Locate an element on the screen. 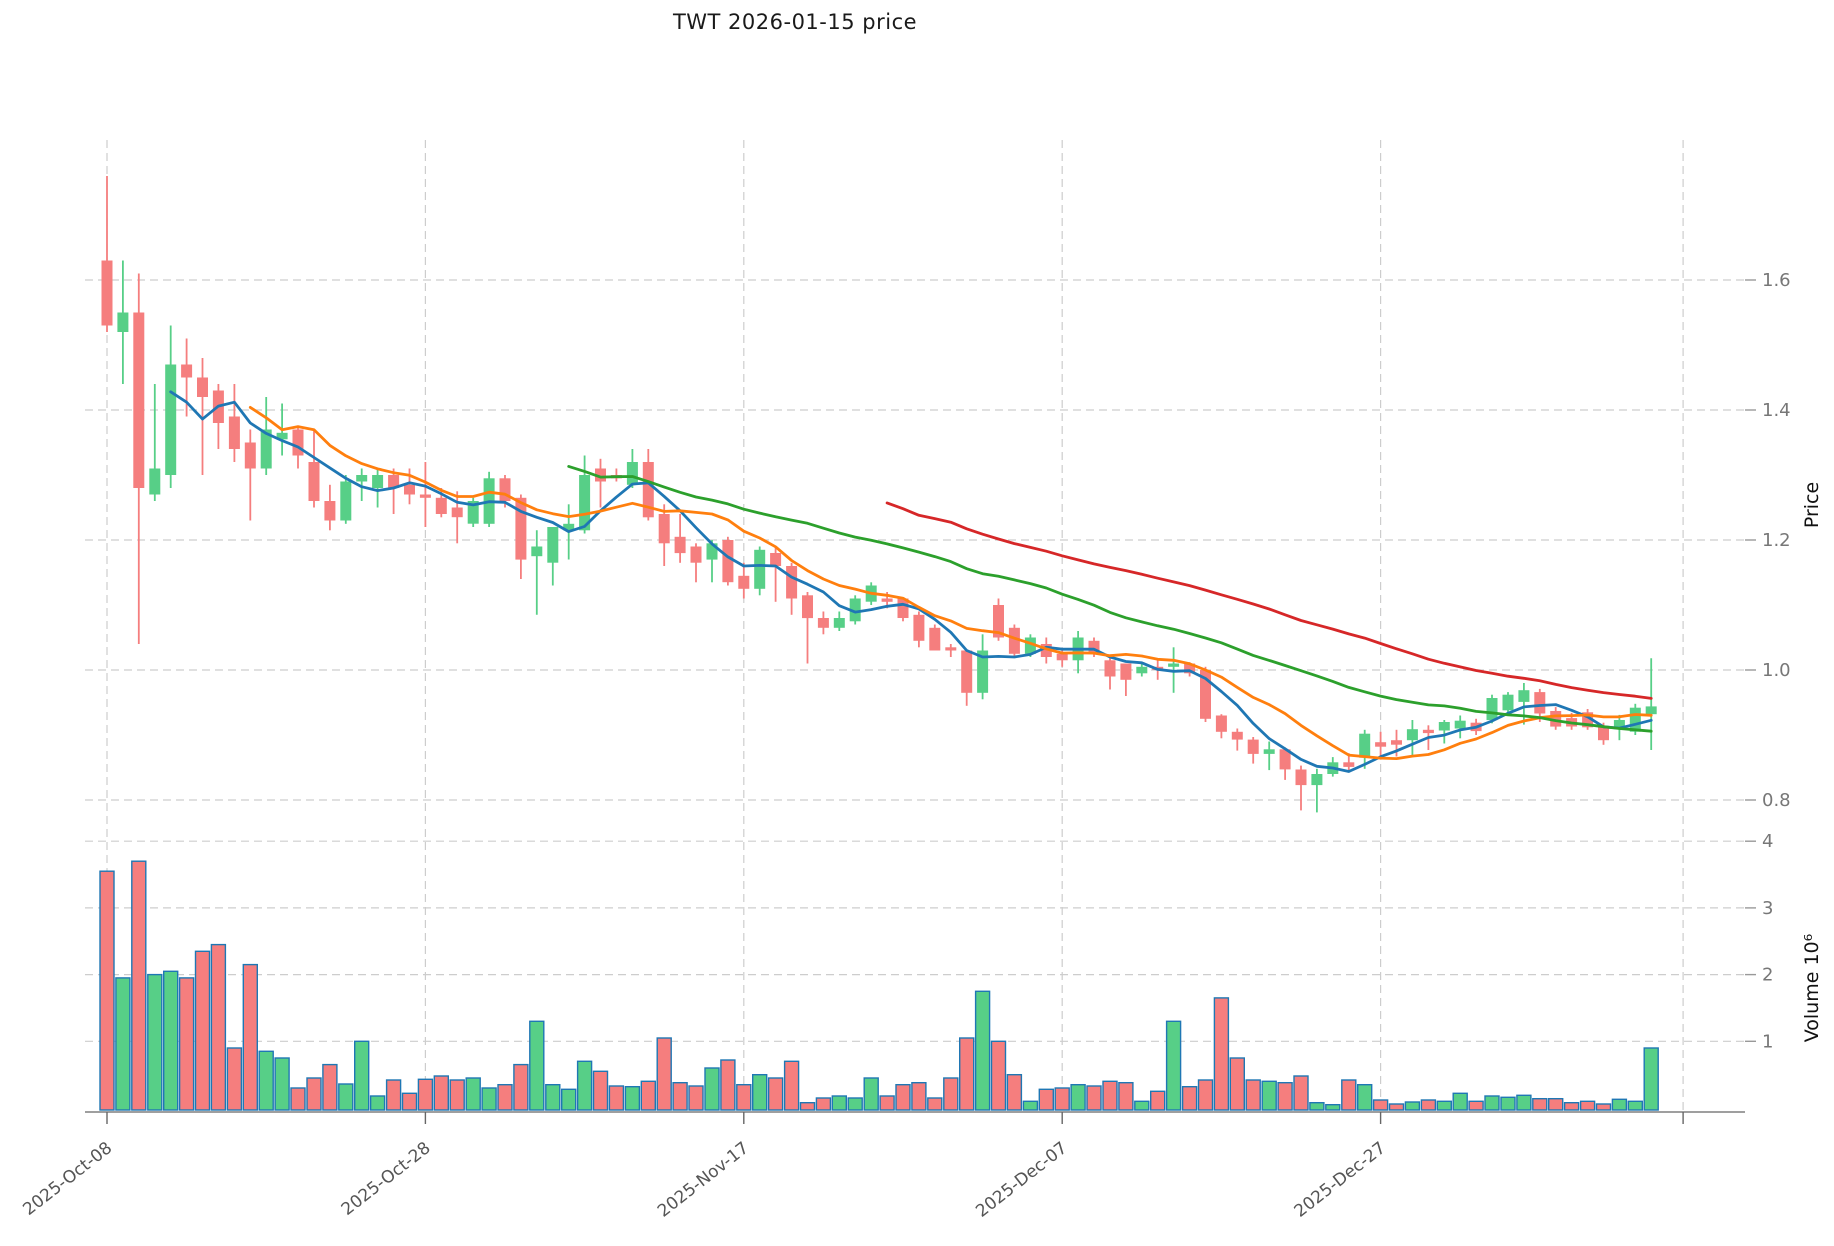 This screenshot has width=1834, height=1246. svg-text: 2025-Dec-27 is located at coordinates (1340, 1180).